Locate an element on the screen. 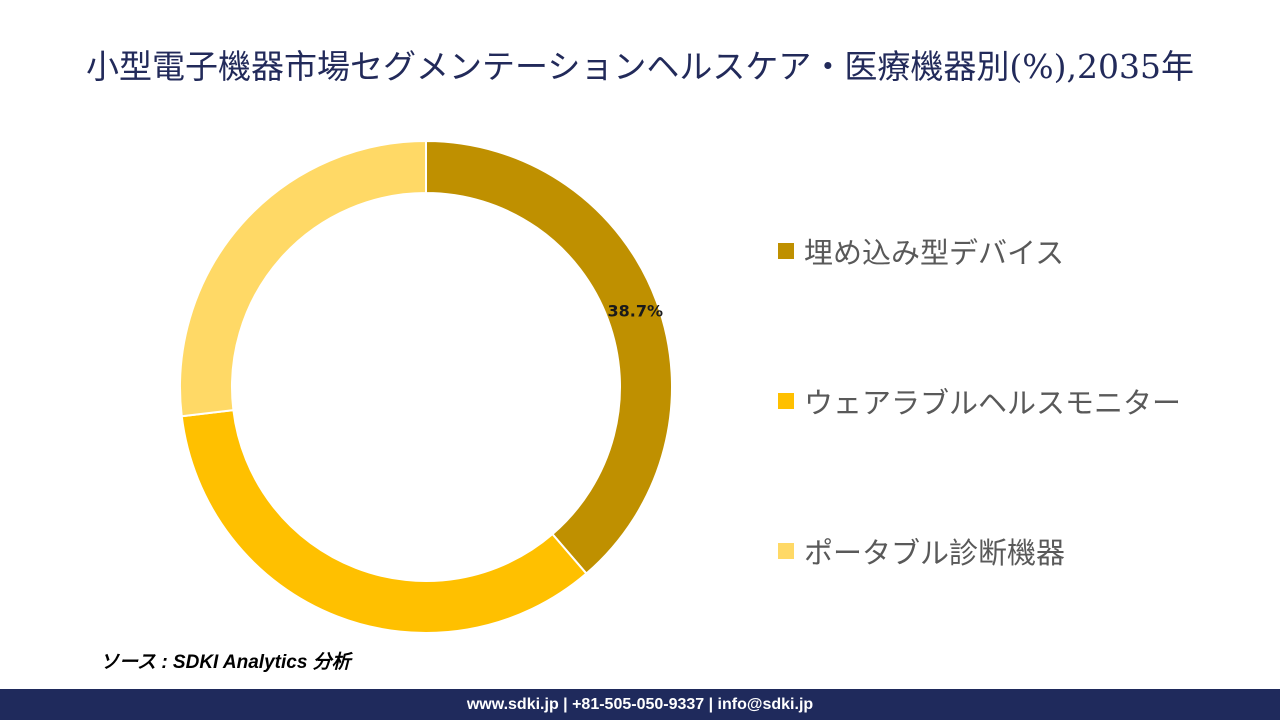 This screenshot has width=1280, height=720. data-label-1: 38.7% is located at coordinates (636, 311).